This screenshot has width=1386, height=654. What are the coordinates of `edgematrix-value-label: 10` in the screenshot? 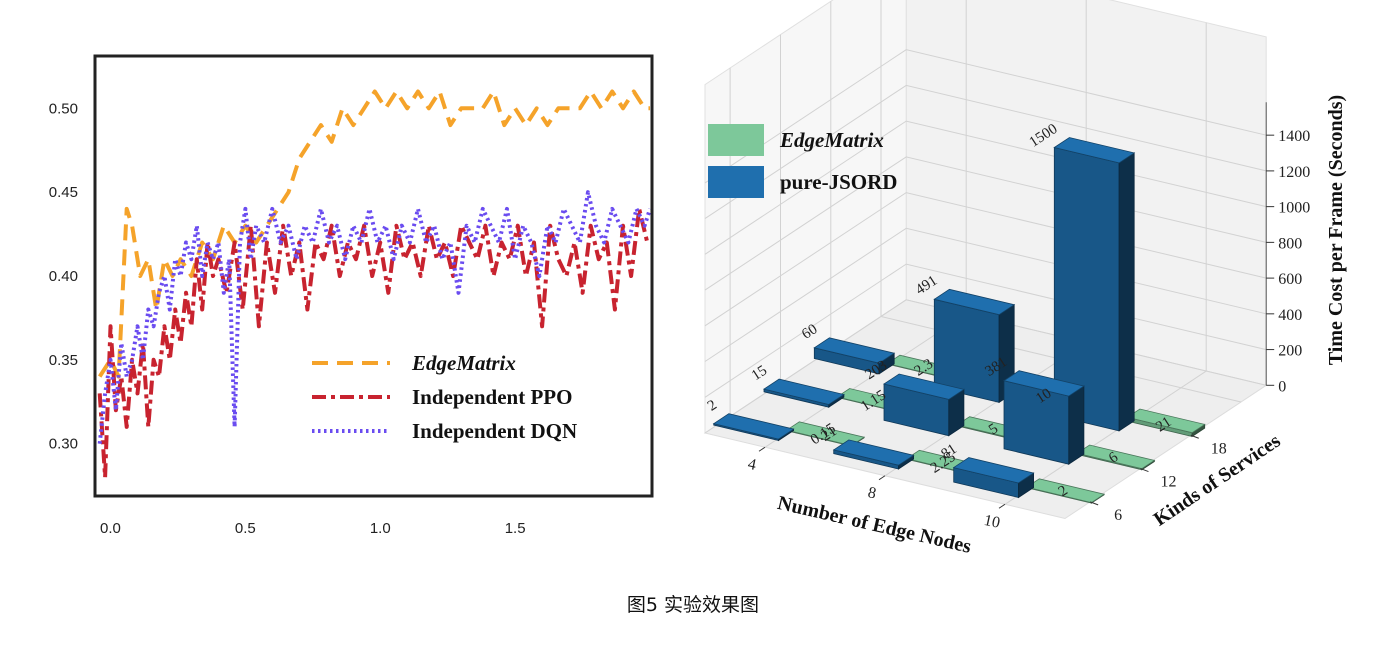 It's located at (1043, 396).